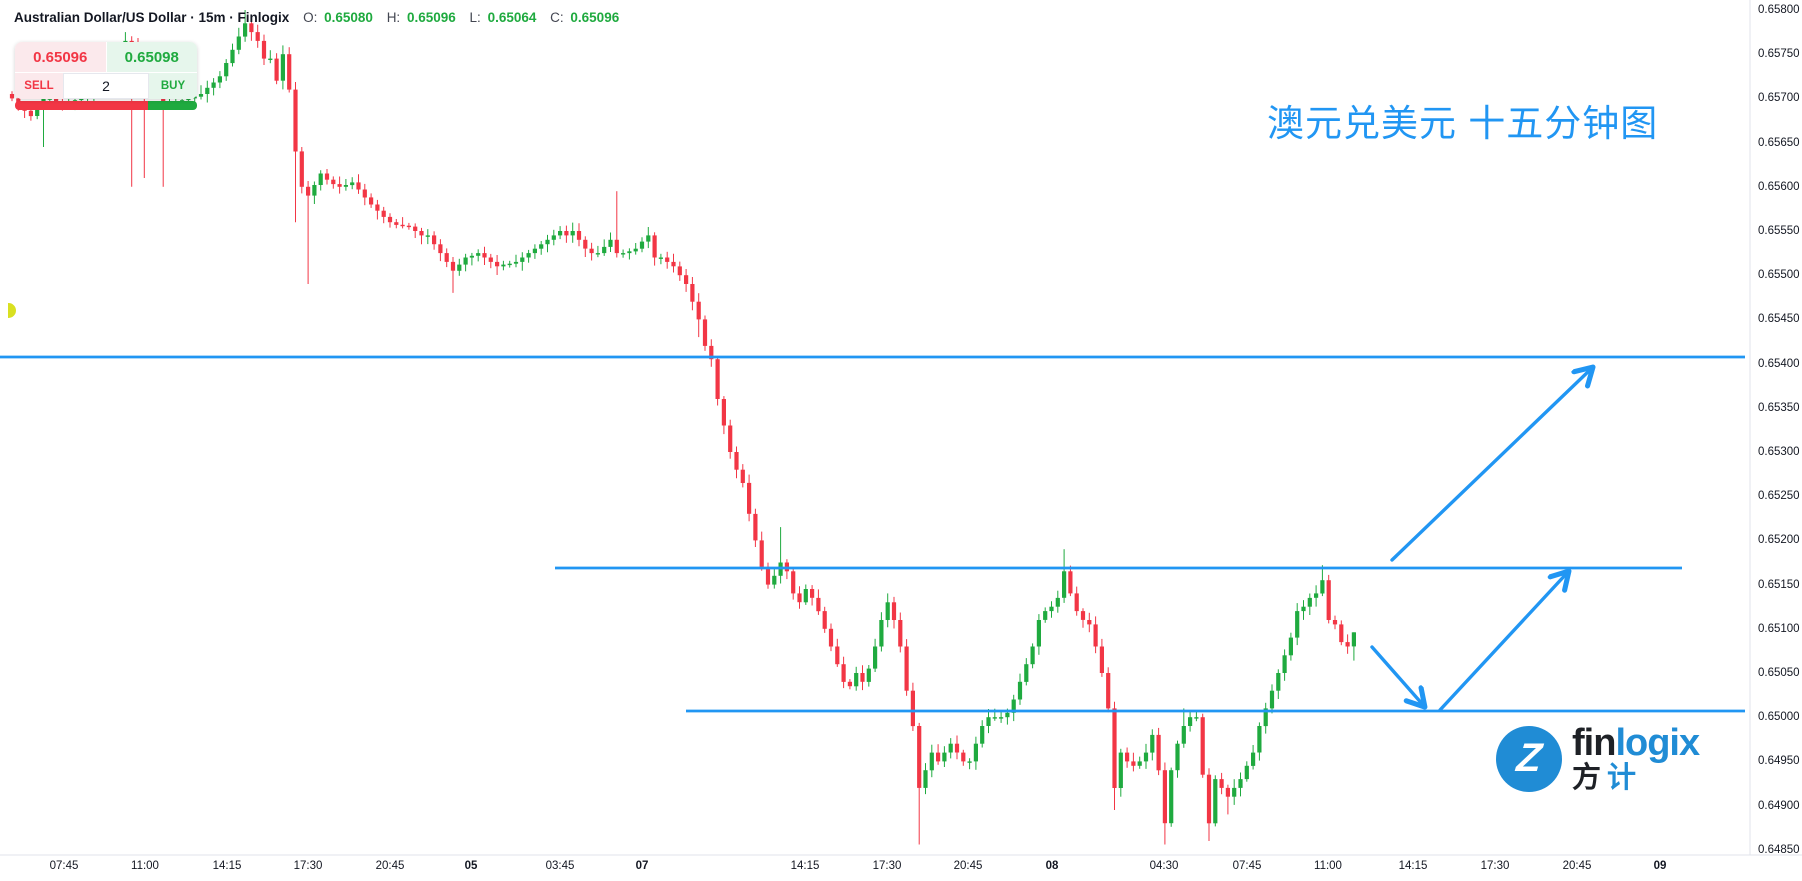 The height and width of the screenshot is (881, 1802). I want to click on sell-buy-ratio-bar, so click(106, 105).